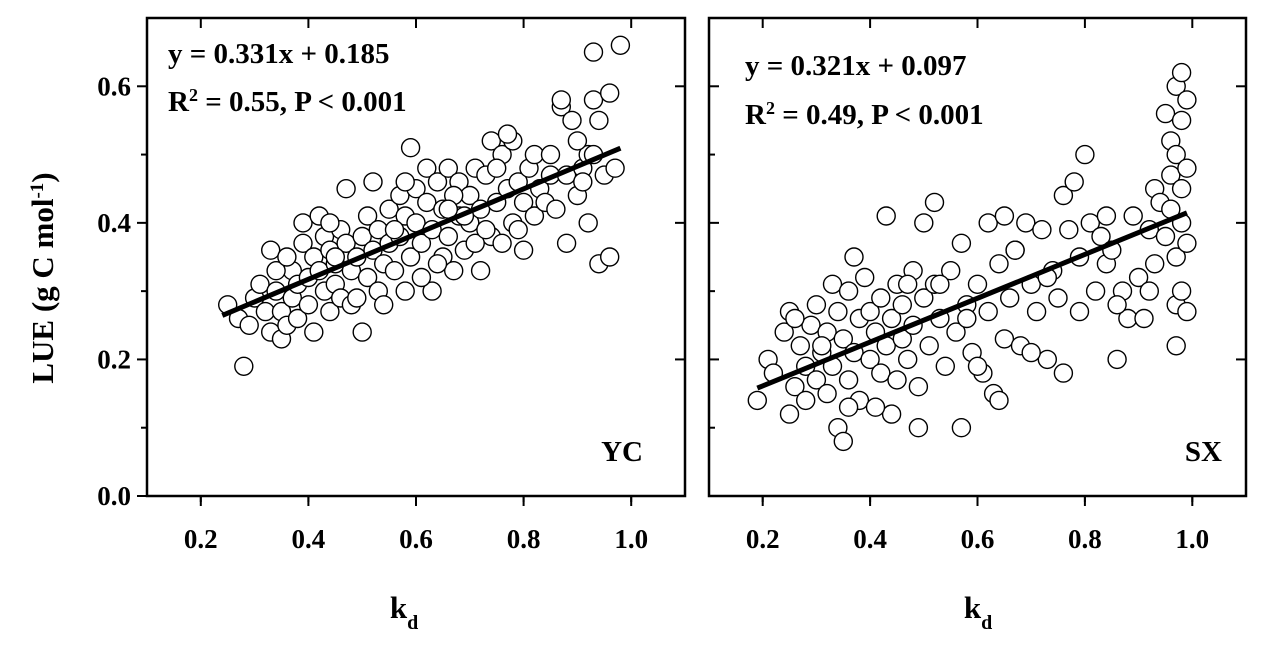 This screenshot has height=656, width=1269. What do you see at coordinates (770, 108) in the screenshot?
I see `panel-sx-r2-sup: 2` at bounding box center [770, 108].